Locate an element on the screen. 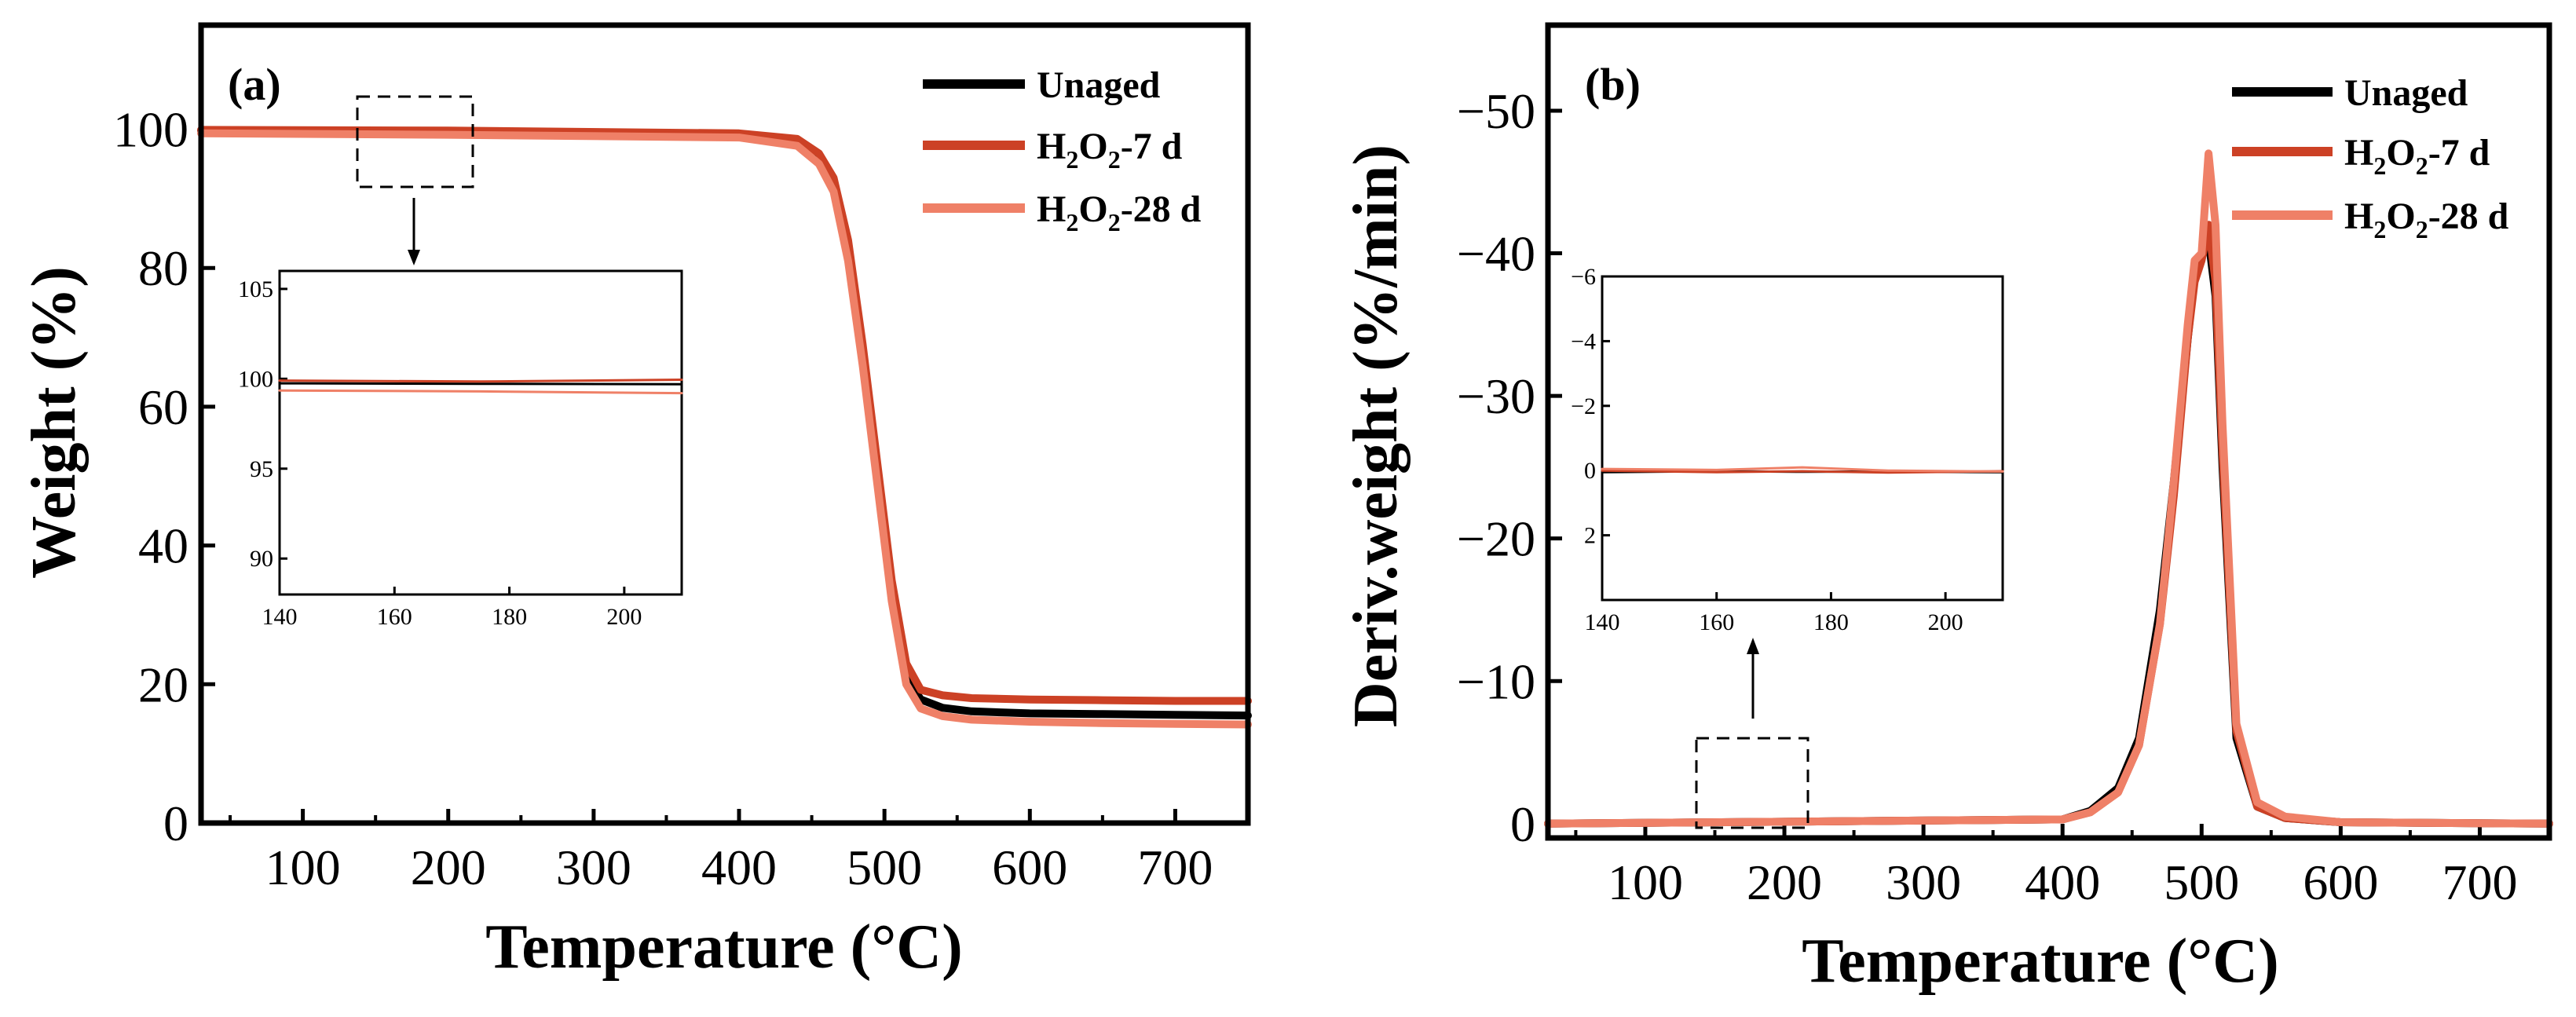  panel-a-legend: Unaged H2O2-7 d H2O2-28 d is located at coordinates (1062, 150).